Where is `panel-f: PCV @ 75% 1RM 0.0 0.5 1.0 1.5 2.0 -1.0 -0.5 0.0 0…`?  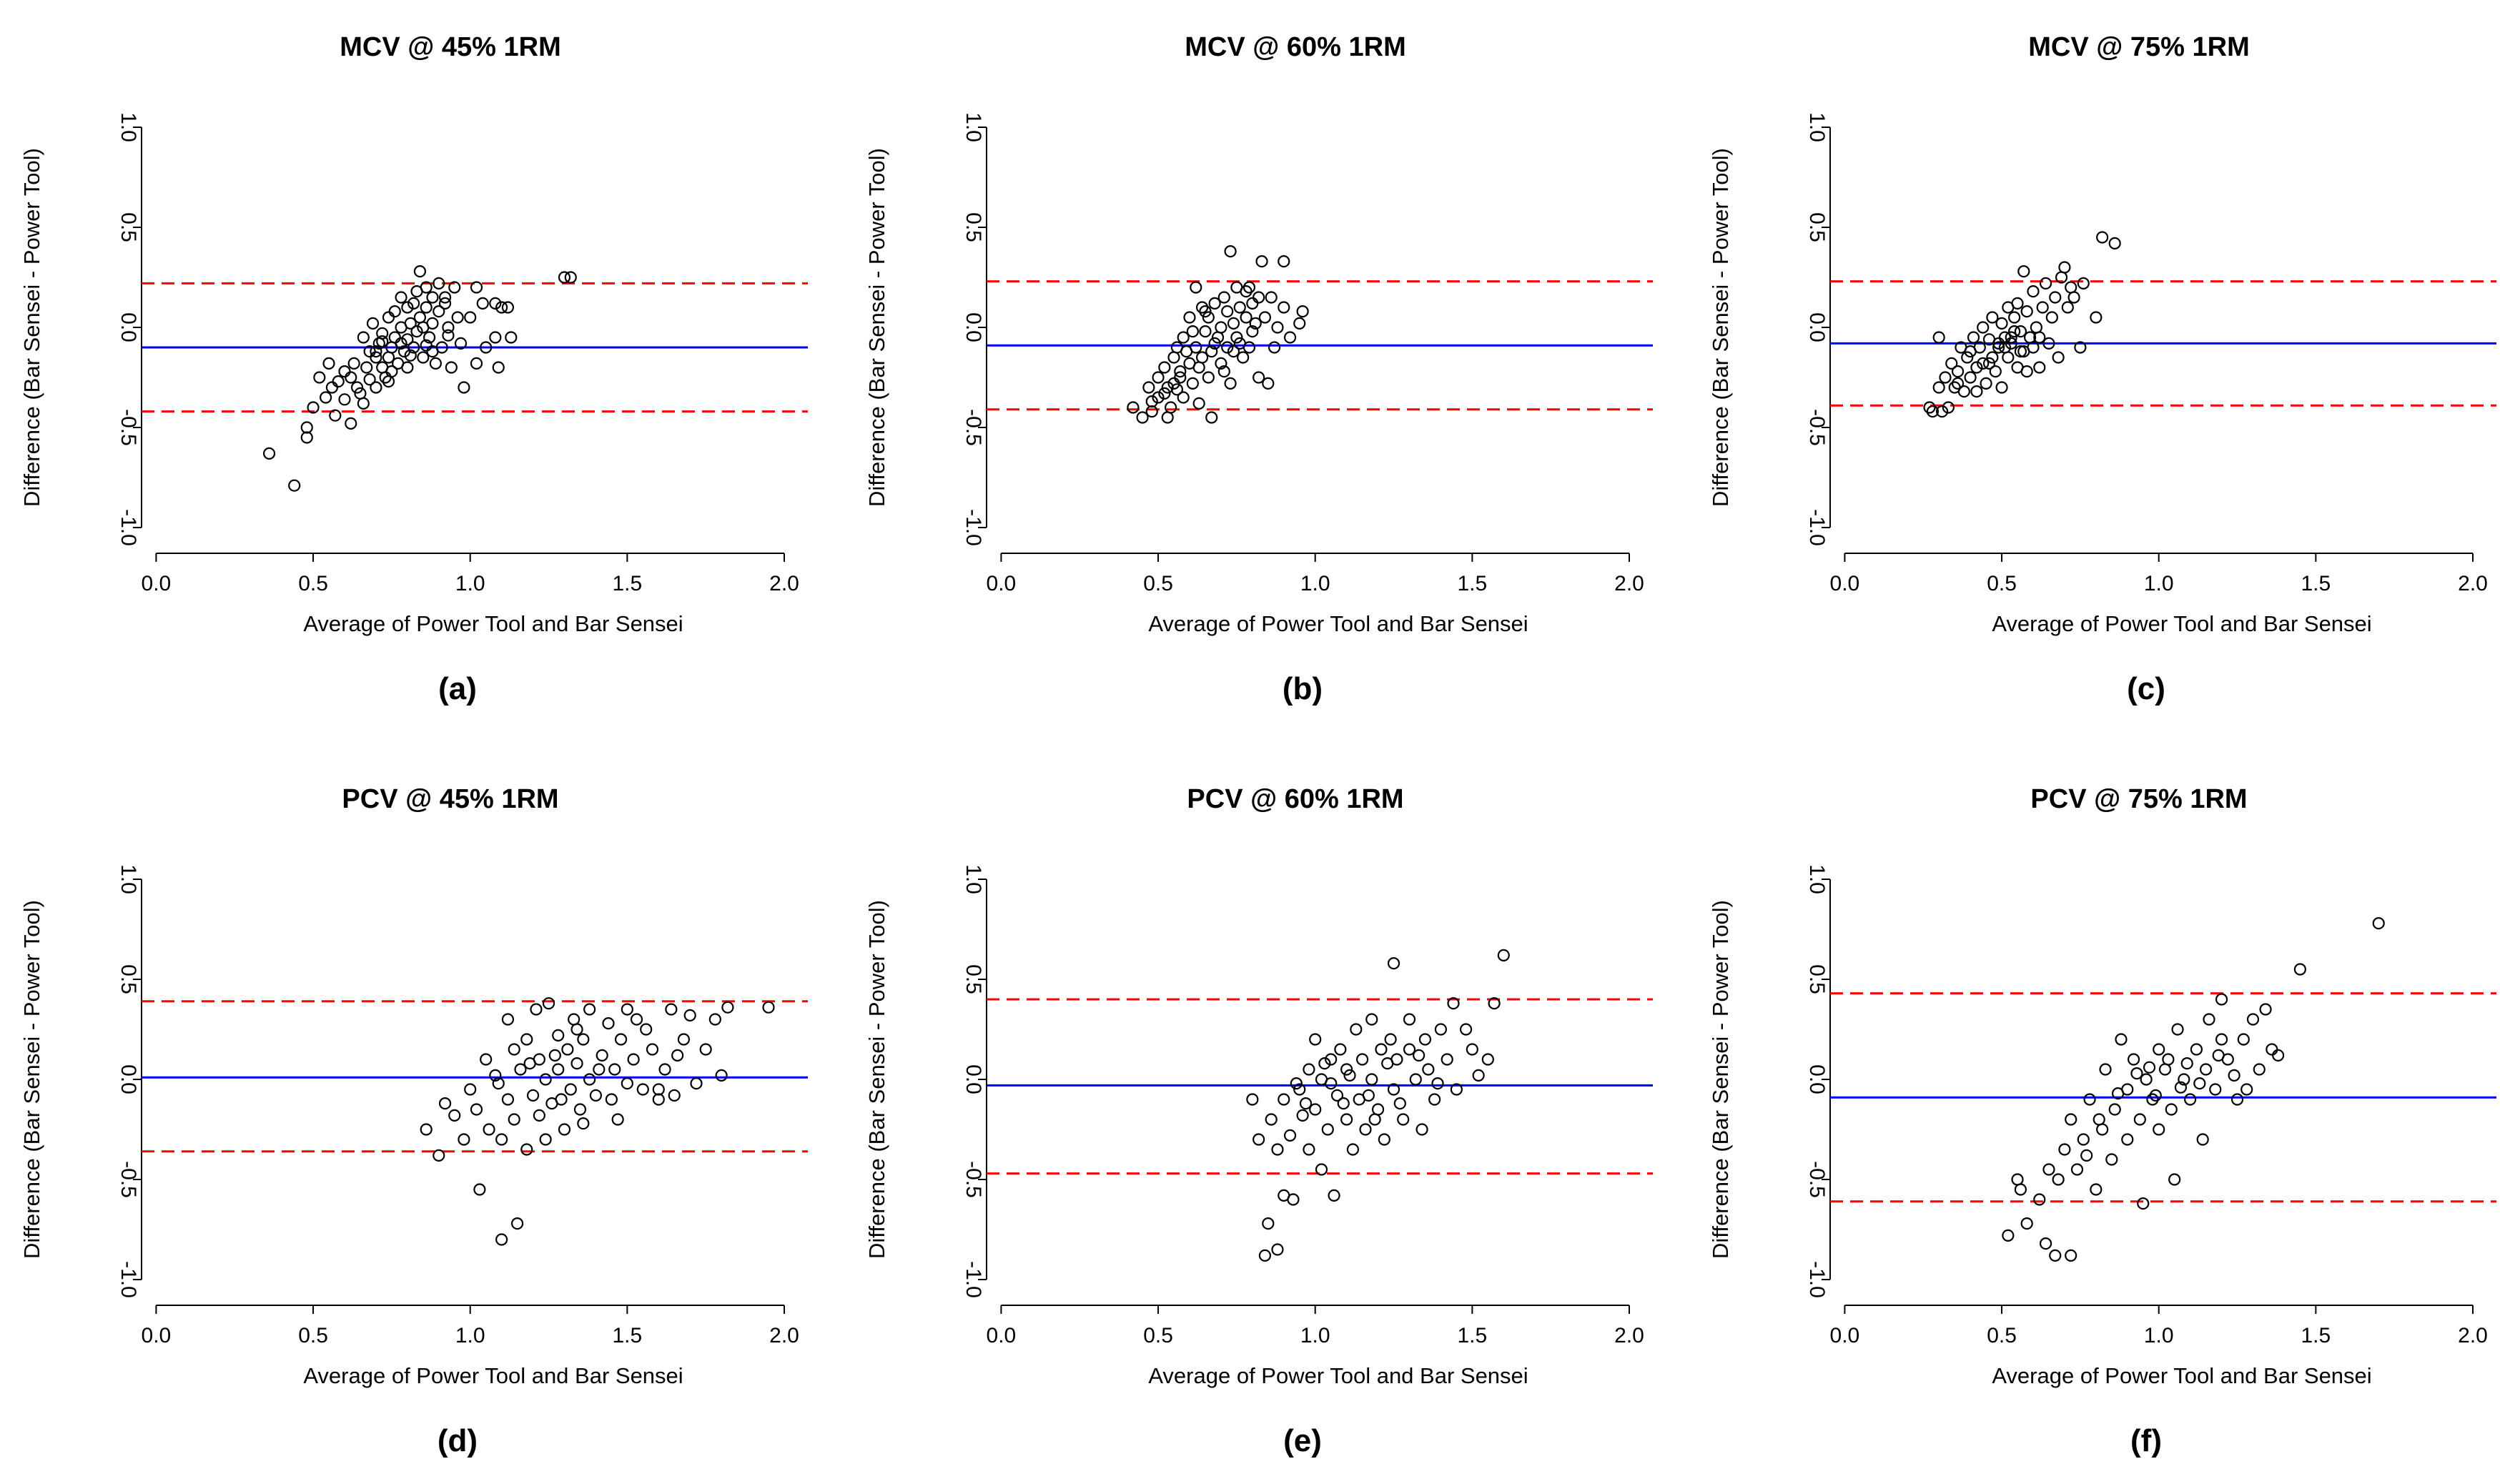 panel-f: PCV @ 75% 1RM 0.0 0.5 1.0 1.5 2.0 -1.0 -0.5 0.0 0… is located at coordinates (2102, 1121).